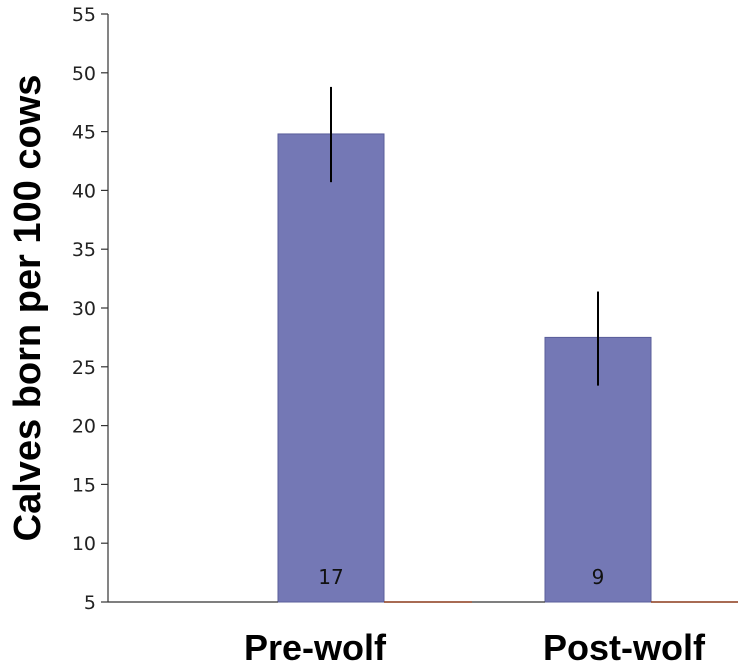 This screenshot has height=668, width=740. Describe the element at coordinates (84, 544) in the screenshot. I see `y-tick-label: 10` at that location.